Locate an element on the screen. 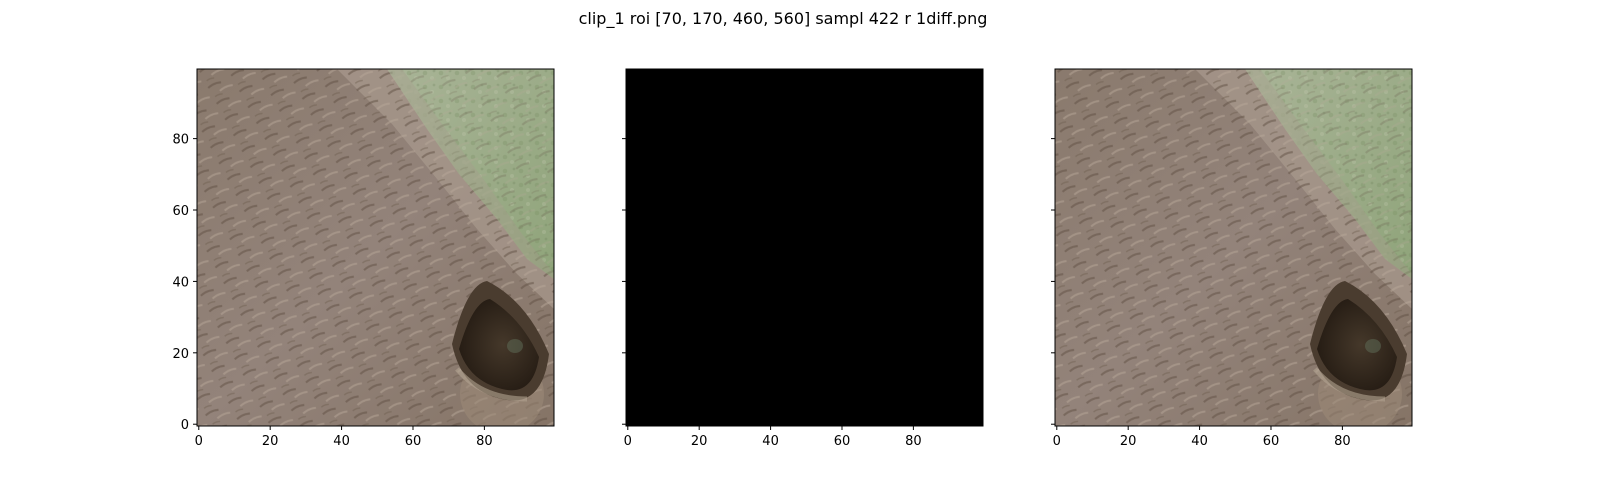 Image resolution: width=1600 pixels, height=500 pixels. y-tick-label: 40 is located at coordinates (180, 282).